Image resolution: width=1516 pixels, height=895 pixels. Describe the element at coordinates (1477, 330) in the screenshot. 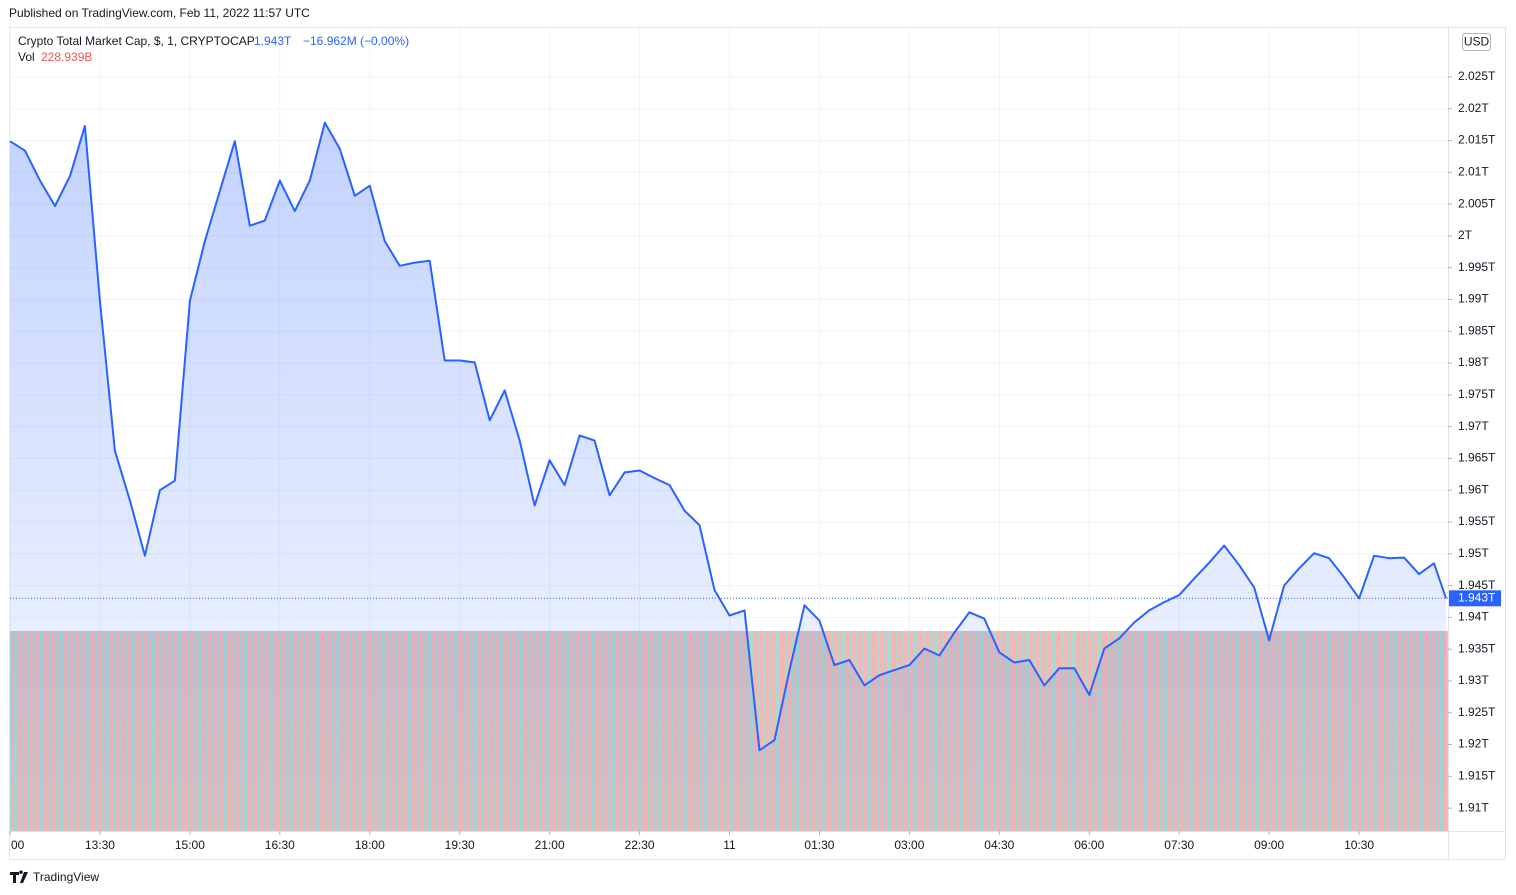

I see `y-tick-label: 1.985T` at that location.